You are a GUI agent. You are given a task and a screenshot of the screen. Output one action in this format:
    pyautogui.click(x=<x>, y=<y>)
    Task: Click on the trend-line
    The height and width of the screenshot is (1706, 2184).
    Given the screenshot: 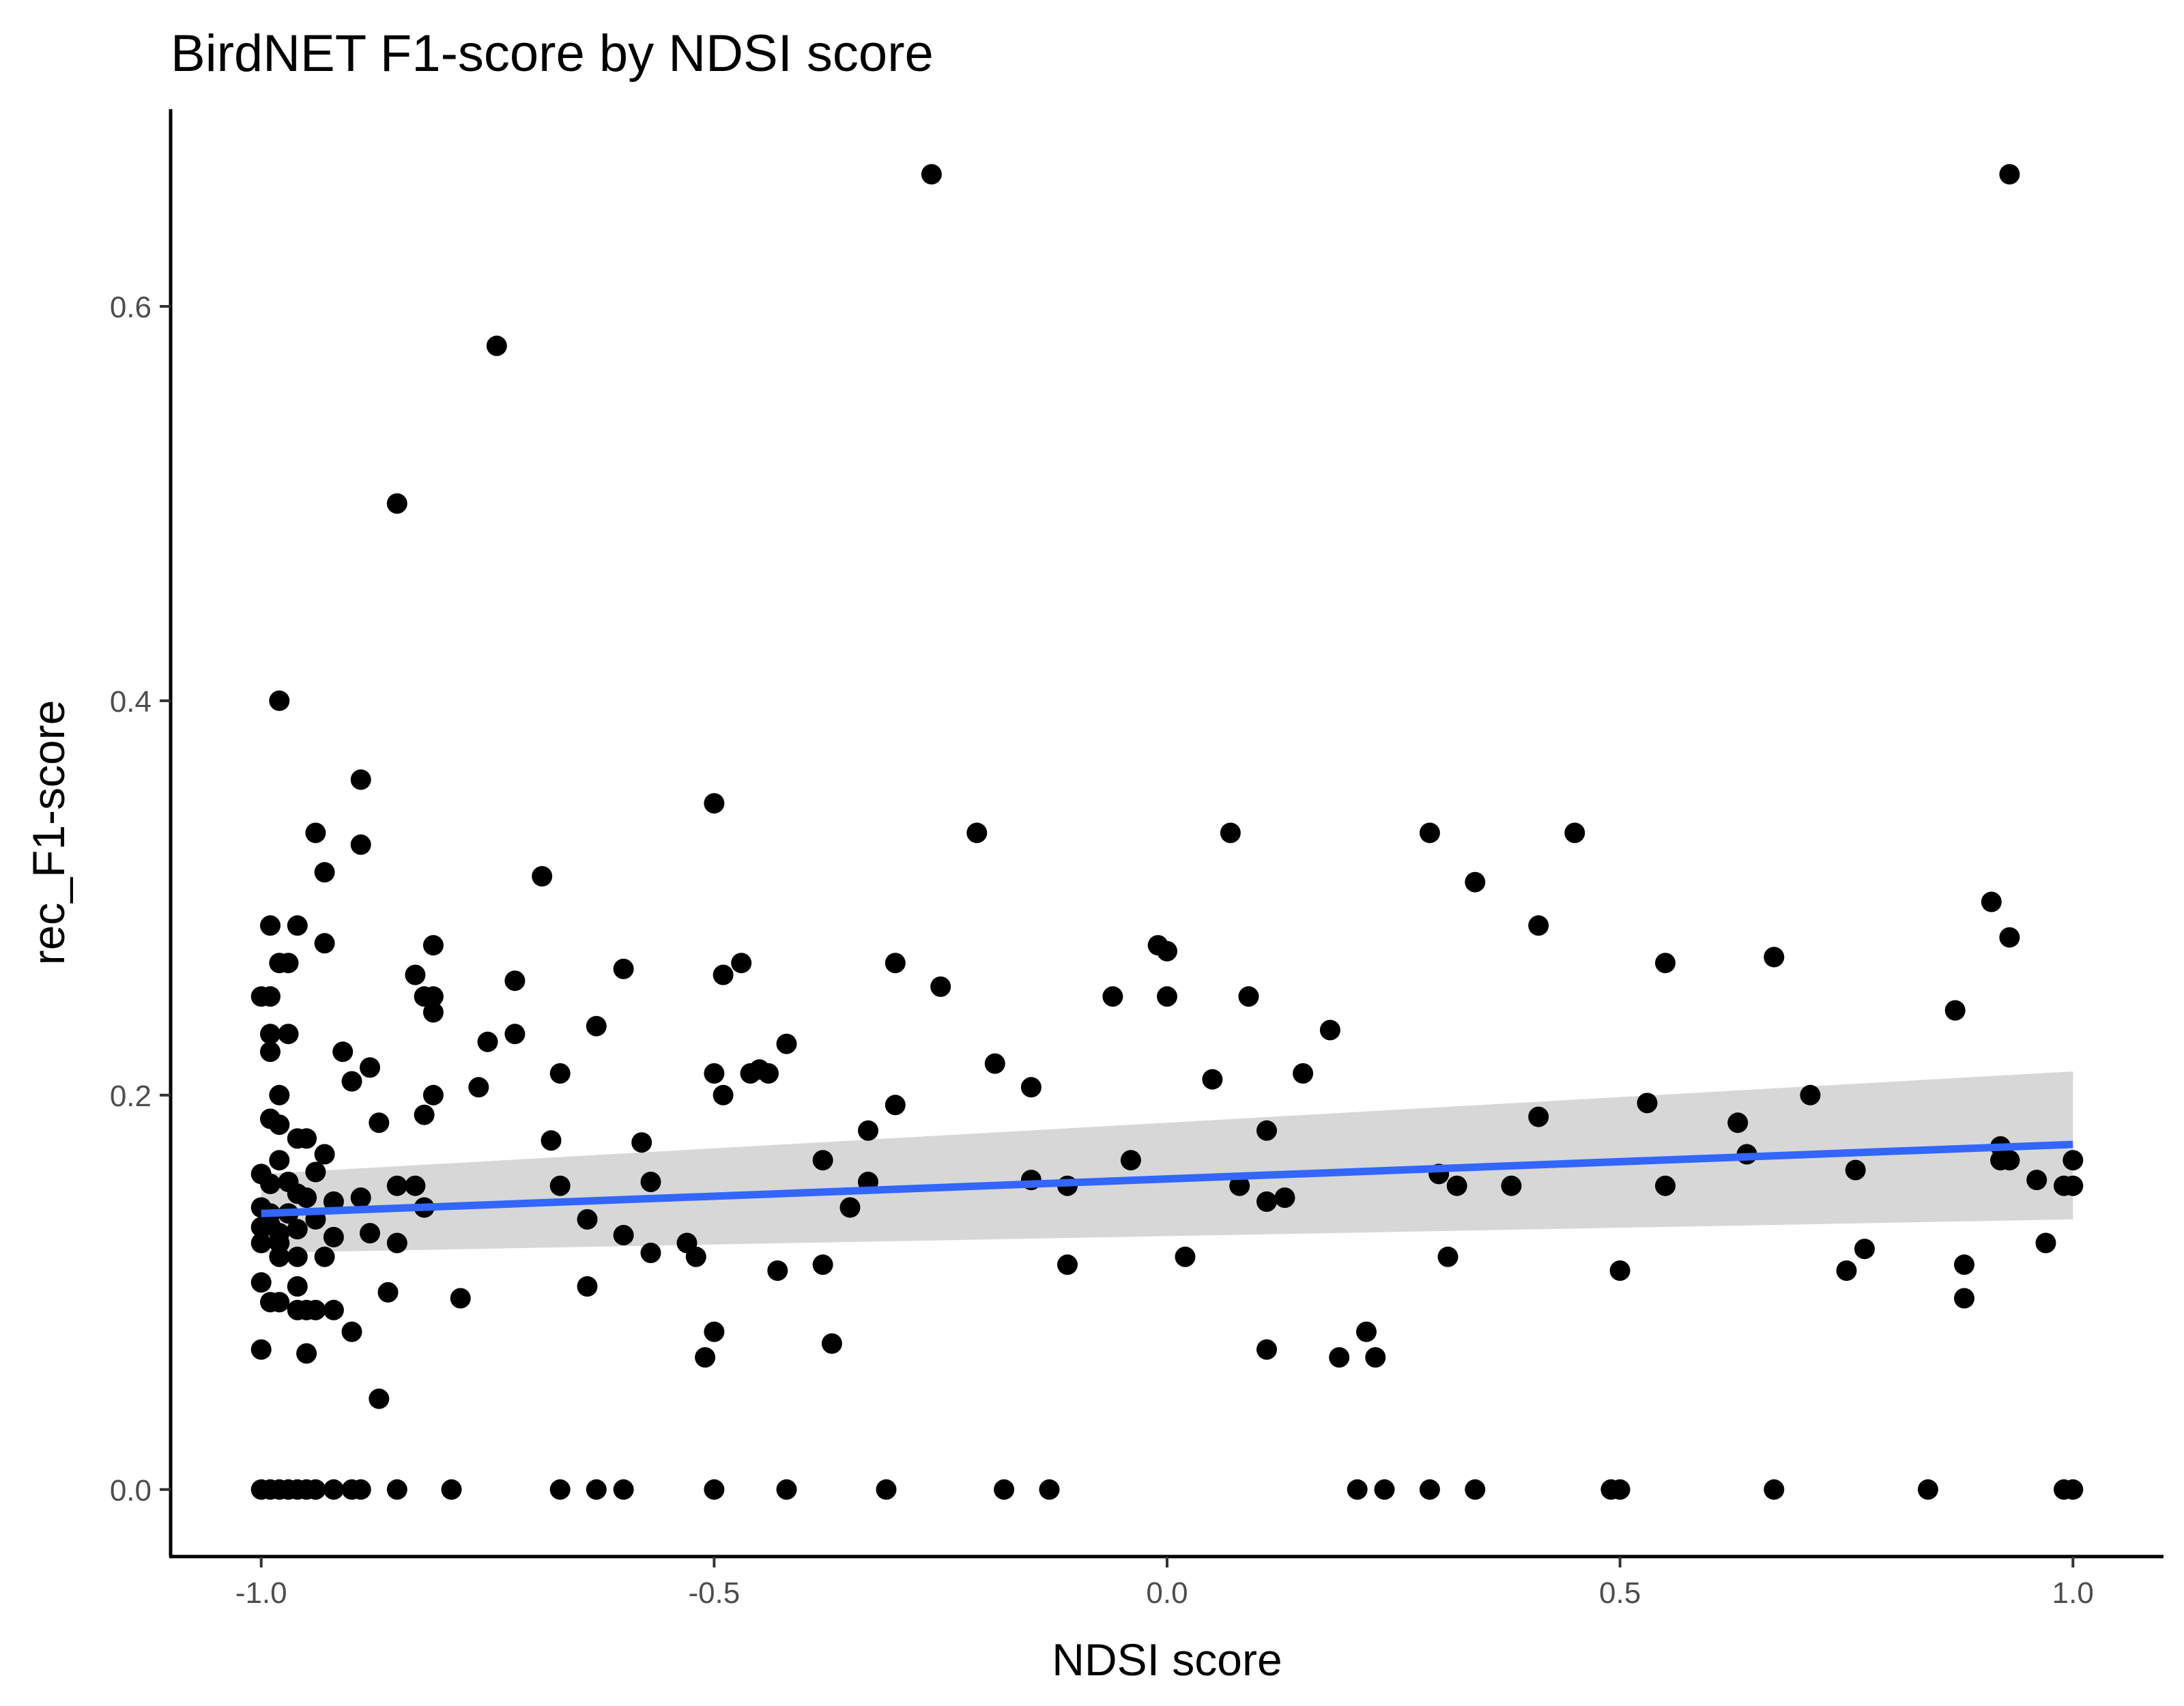 What is the action you would take?
    pyautogui.click(x=1167, y=1178)
    